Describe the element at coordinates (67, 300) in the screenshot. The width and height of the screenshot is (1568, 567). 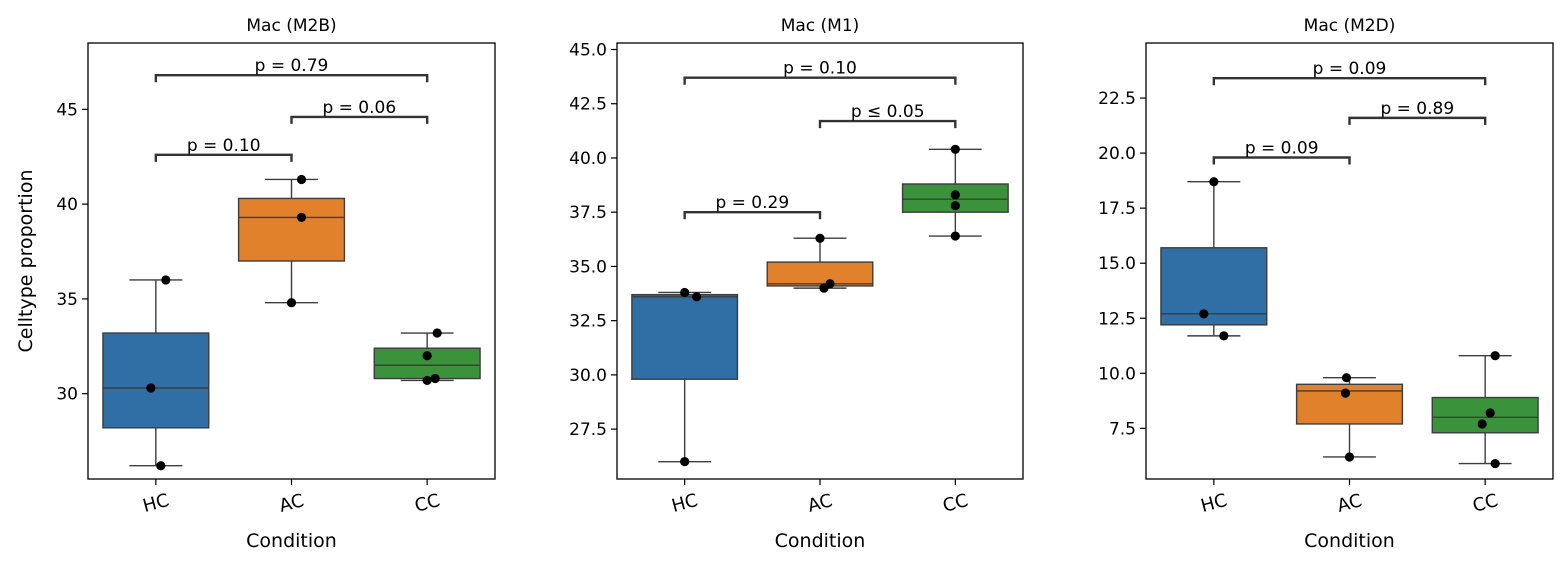
I see `y-tick-label: 35` at that location.